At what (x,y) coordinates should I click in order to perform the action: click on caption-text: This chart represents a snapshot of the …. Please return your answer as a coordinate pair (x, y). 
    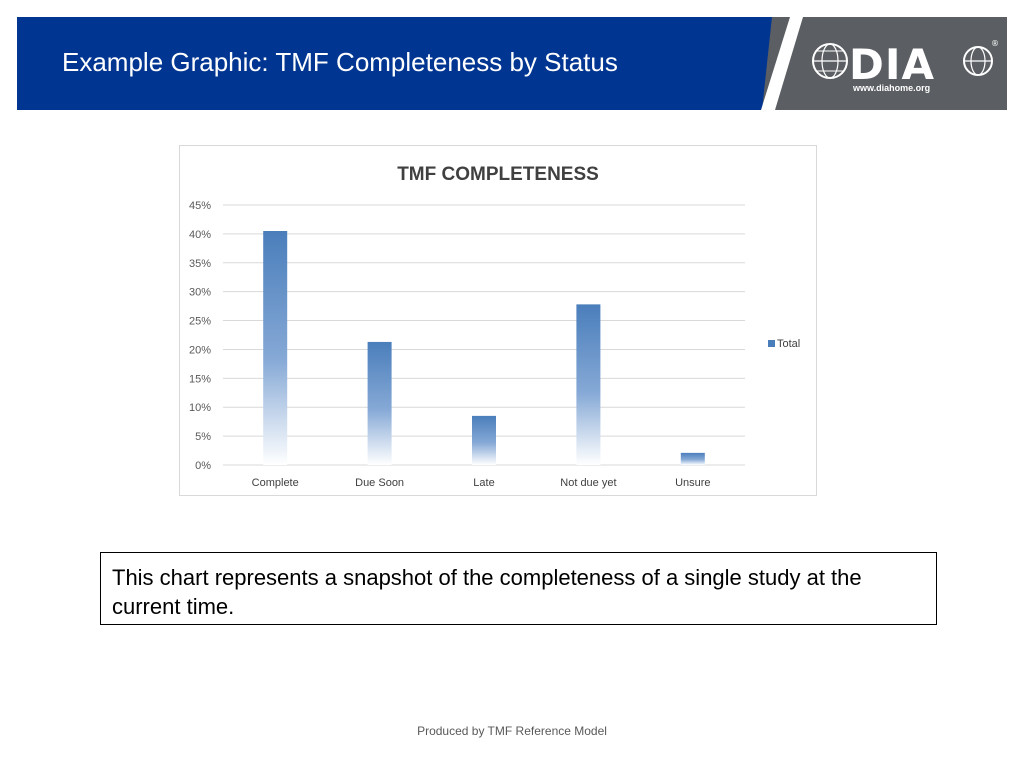
    Looking at the image, I should click on (487, 592).